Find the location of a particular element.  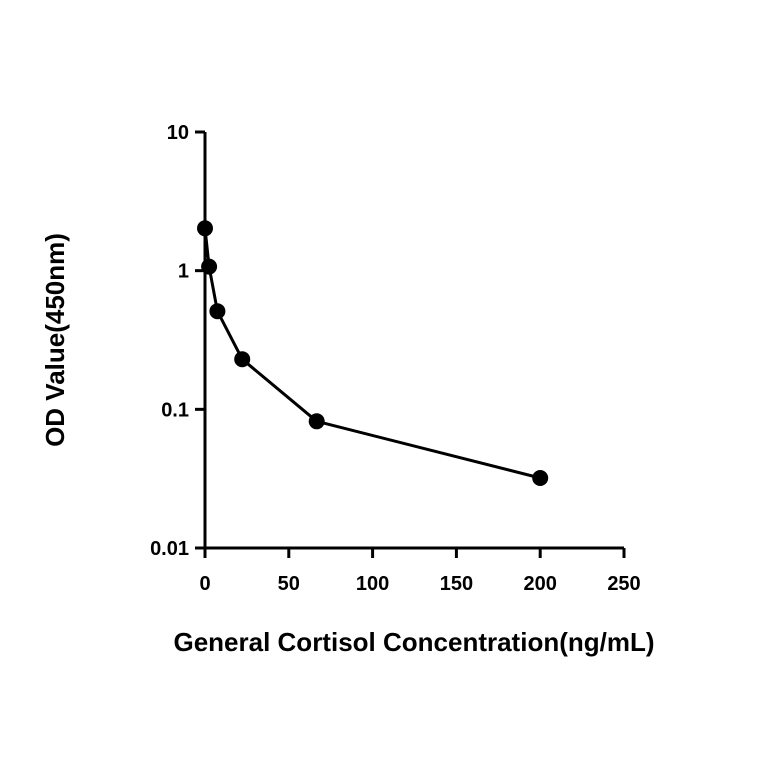

x-tick-label: 100 is located at coordinates (372, 584).